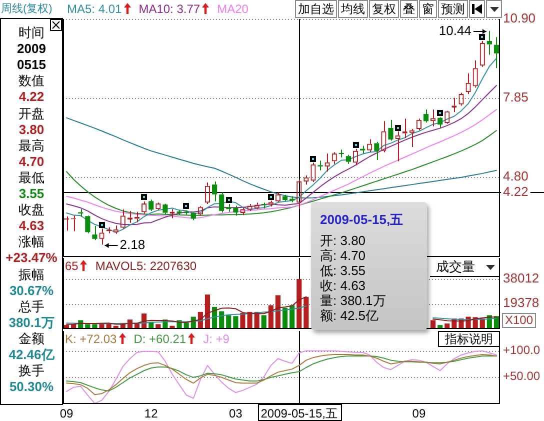  What do you see at coordinates (236, 413) in the screenshot?
I see `x-tick-label: 03` at bounding box center [236, 413].